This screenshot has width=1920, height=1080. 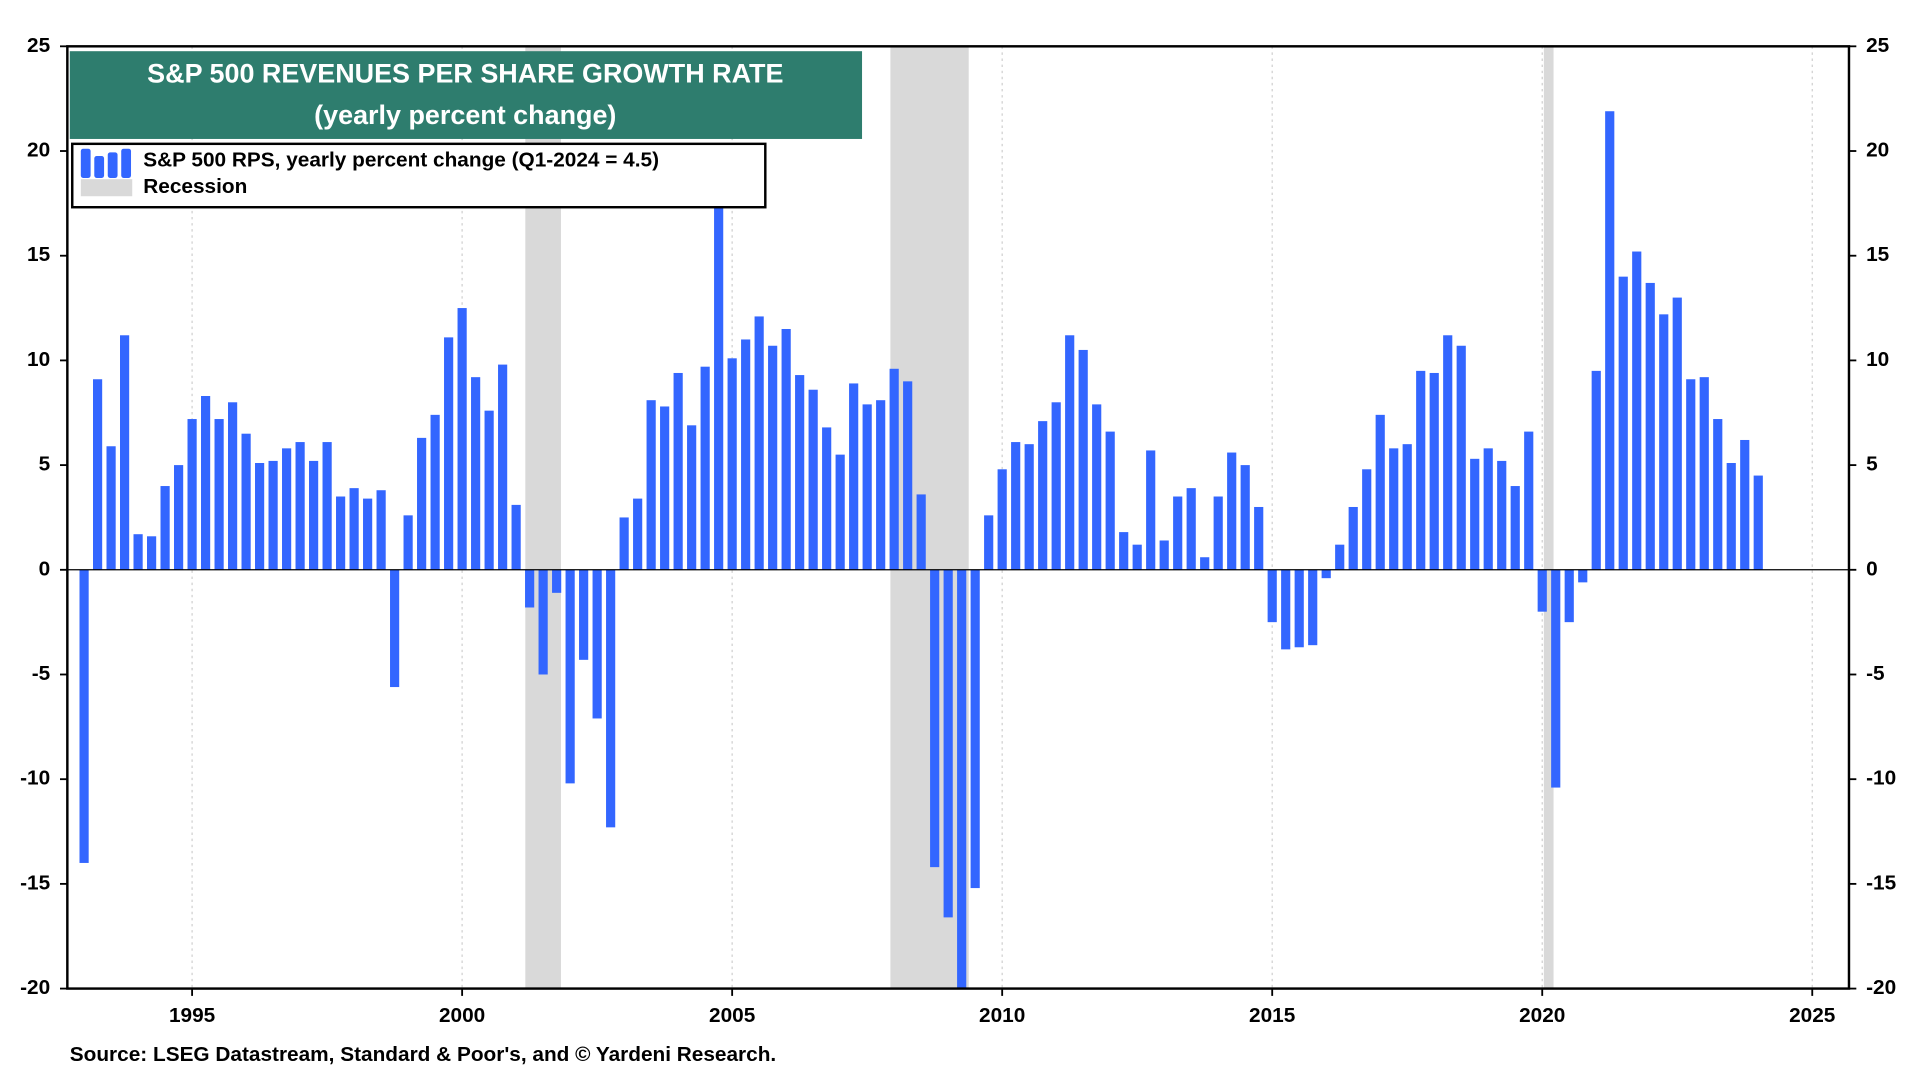 I want to click on y2-tick-label: -15, so click(x=1881, y=882).